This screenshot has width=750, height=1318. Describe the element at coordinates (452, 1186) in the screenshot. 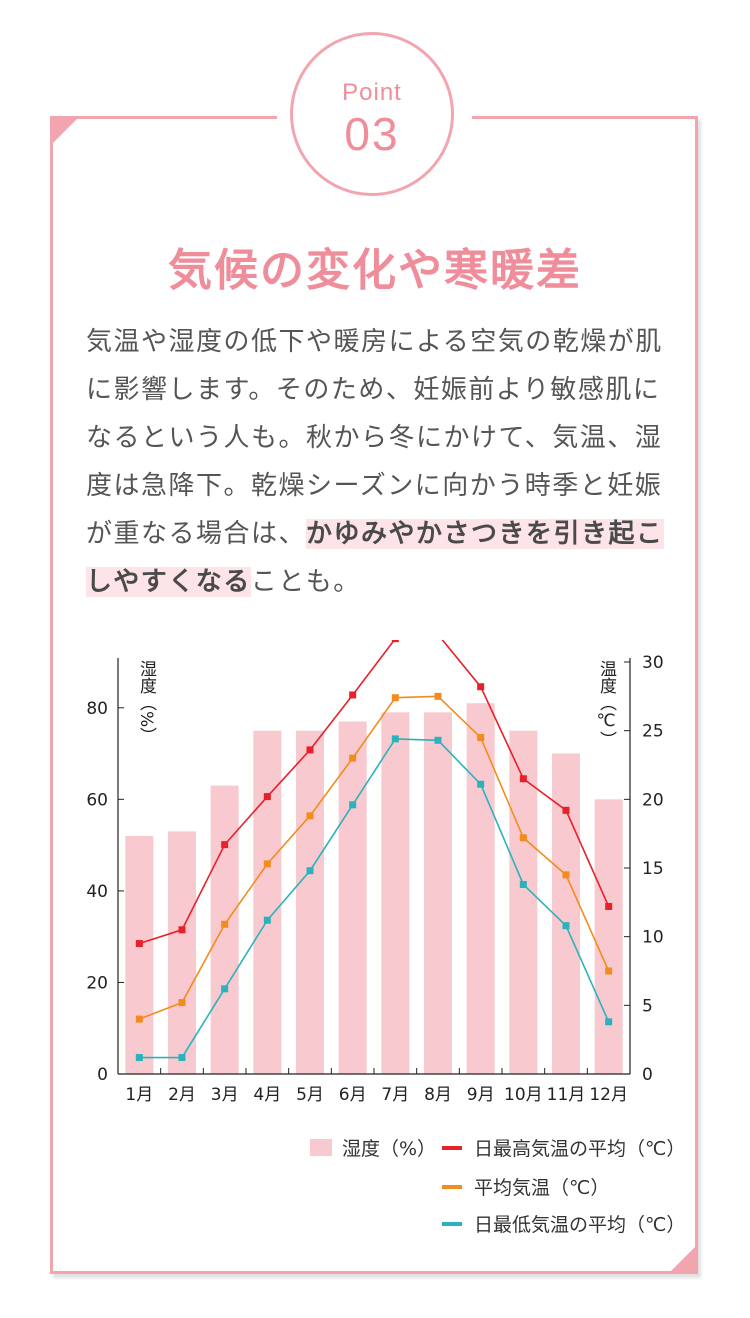

I see `legend-swatch-avg-temp` at that location.